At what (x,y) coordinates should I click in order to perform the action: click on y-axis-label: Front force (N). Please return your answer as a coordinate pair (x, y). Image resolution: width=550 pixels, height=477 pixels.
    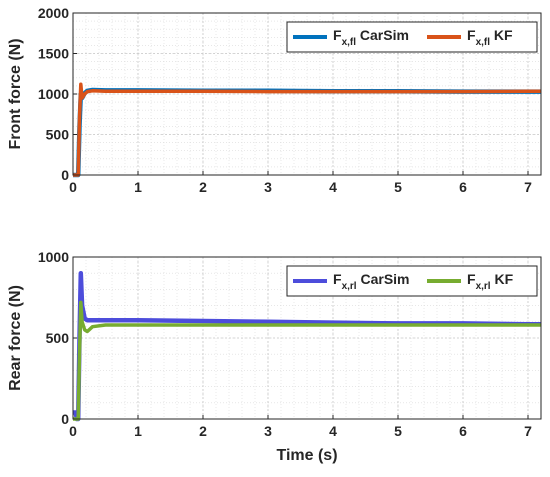
    Looking at the image, I should click on (15, 93).